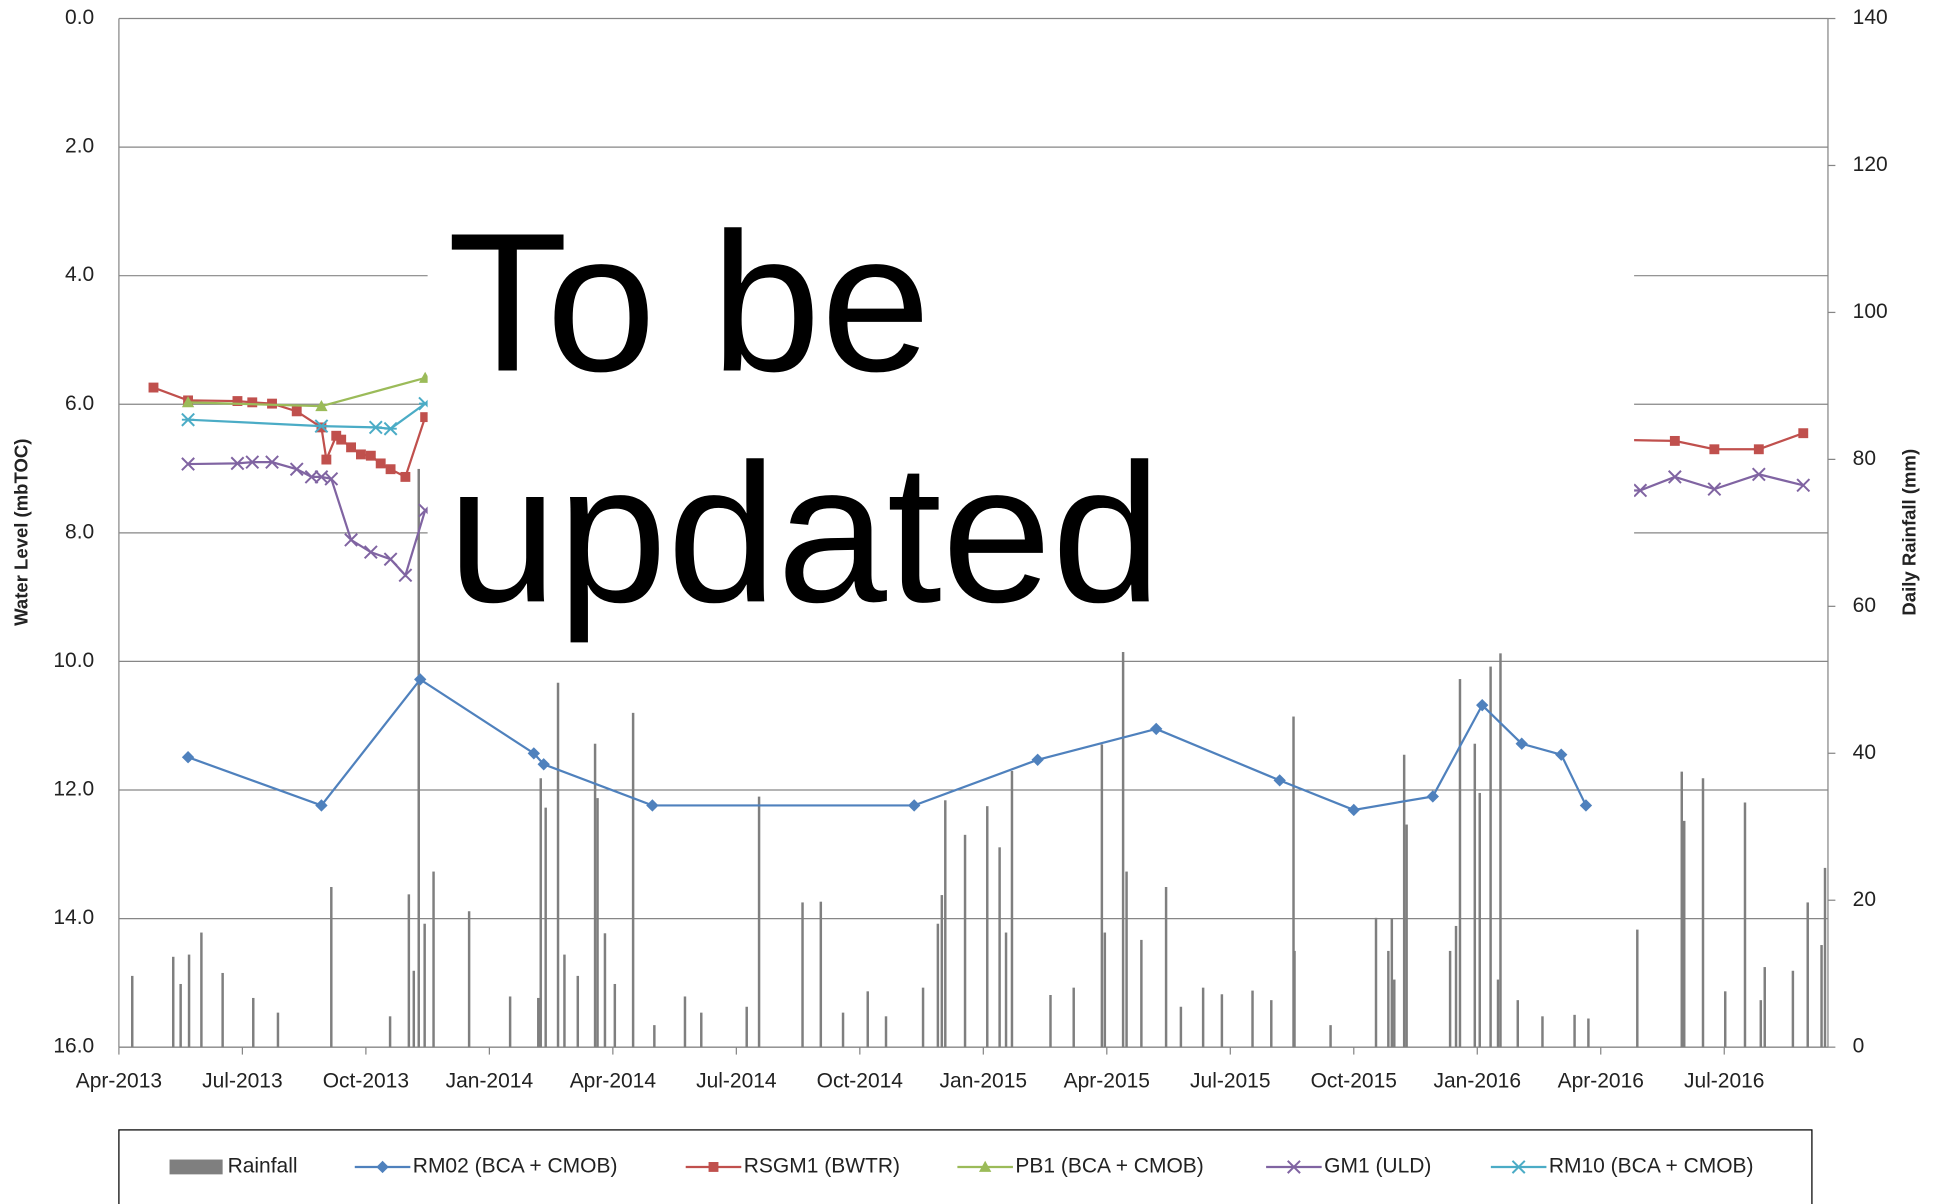  What do you see at coordinates (1107, 1080) in the screenshot?
I see `x-tick-label: Apr-2015` at bounding box center [1107, 1080].